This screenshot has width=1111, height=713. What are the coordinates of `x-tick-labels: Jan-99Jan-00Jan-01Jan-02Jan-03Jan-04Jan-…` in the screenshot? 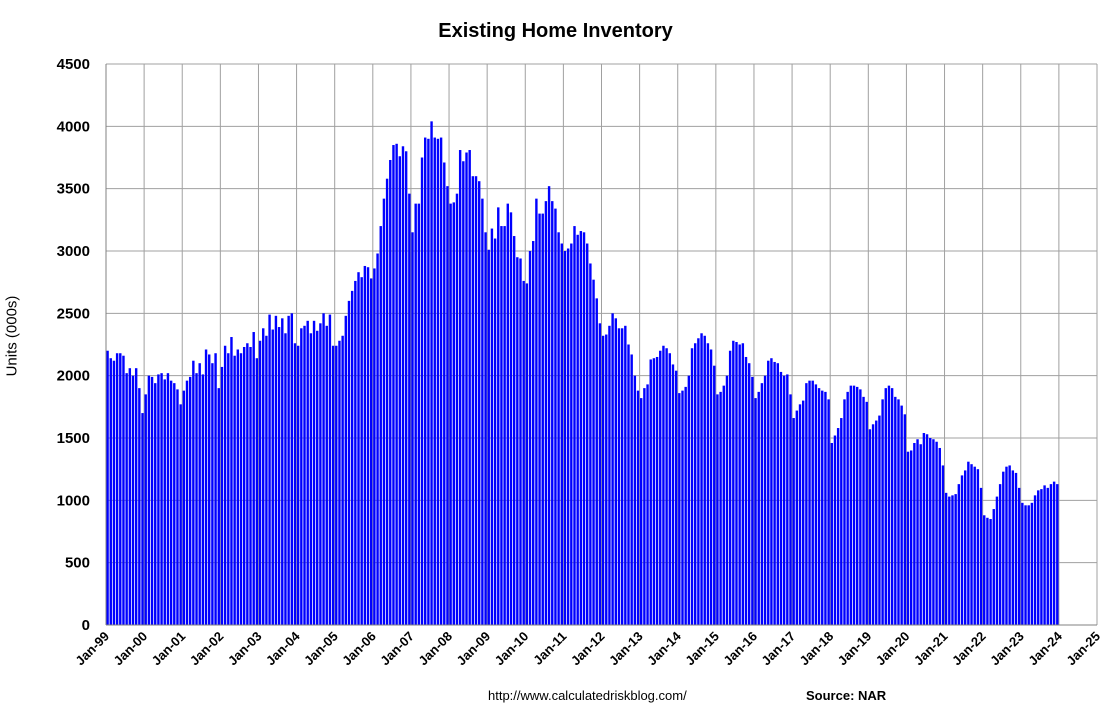 It's located at (587, 648).